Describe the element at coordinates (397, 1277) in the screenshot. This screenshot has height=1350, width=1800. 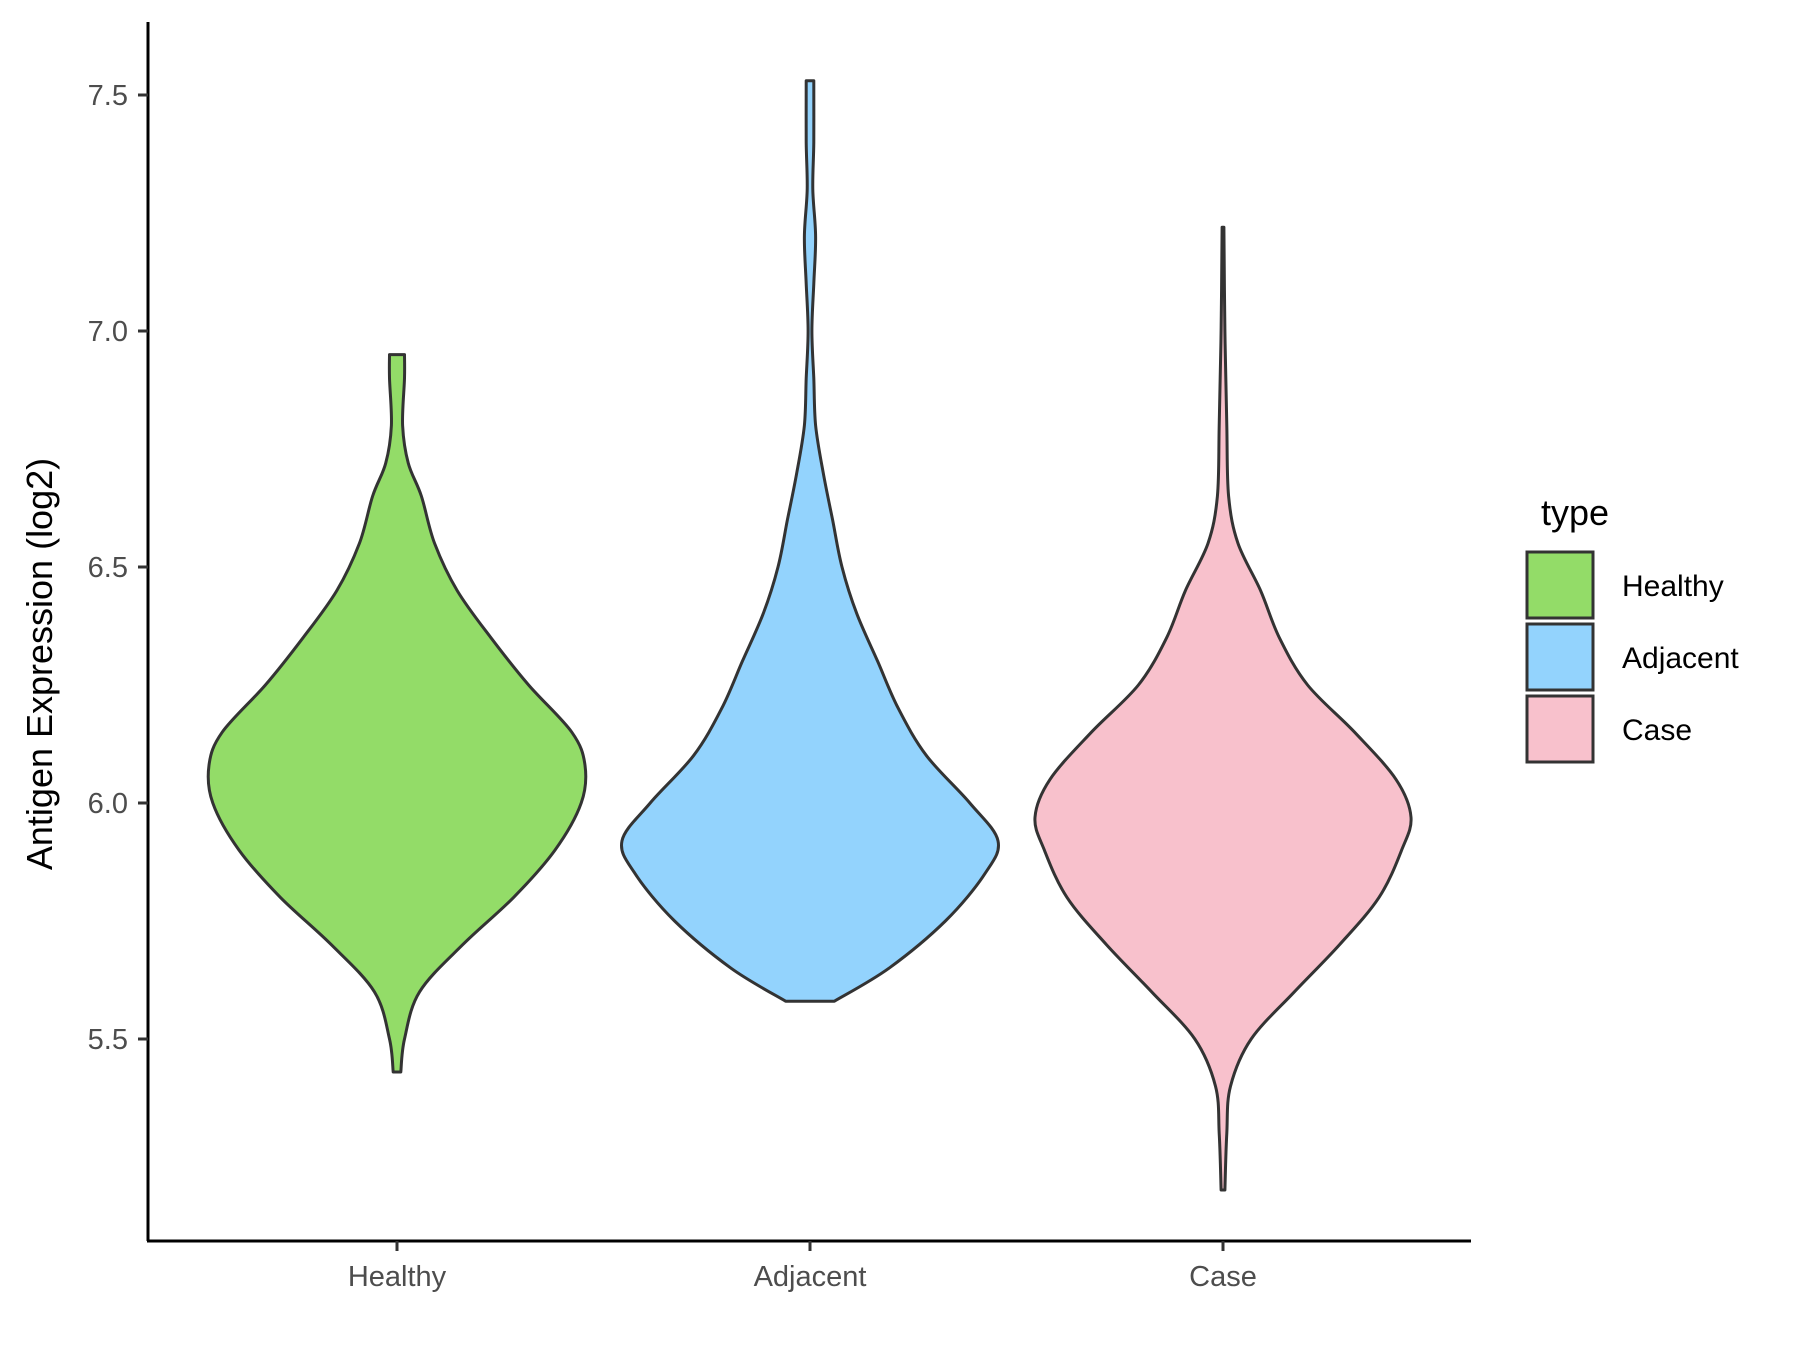
I see `x-tick-label: Healthy` at that location.